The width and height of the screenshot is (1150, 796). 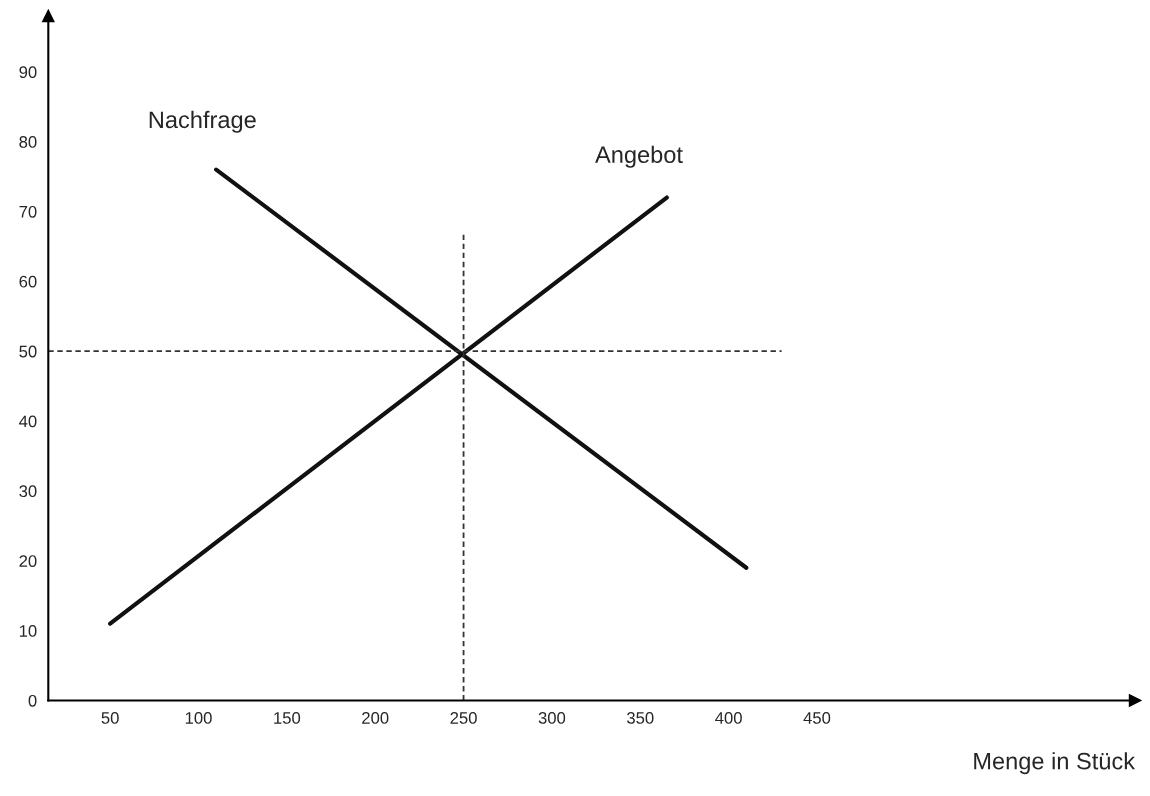 I want to click on y-tick-label: 10, so click(x=28, y=631).